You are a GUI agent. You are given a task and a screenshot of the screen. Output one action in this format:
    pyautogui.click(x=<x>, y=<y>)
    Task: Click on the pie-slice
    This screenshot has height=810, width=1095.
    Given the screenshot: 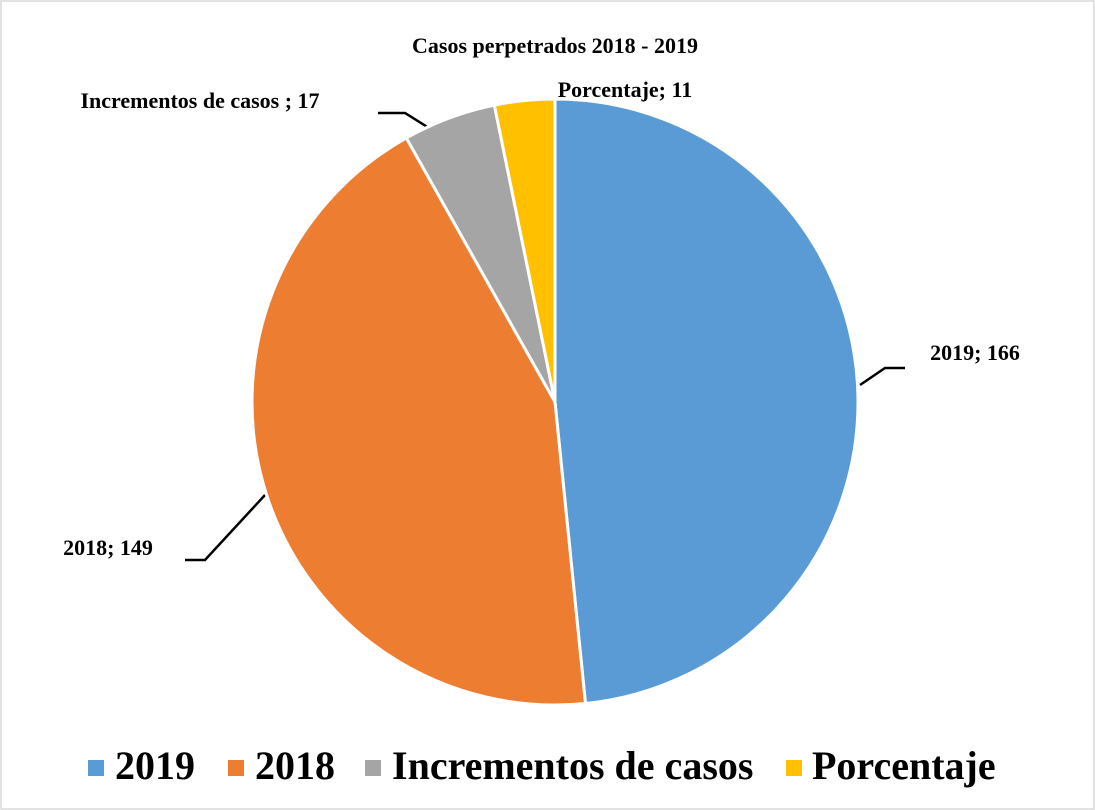 What is the action you would take?
    pyautogui.click(x=524, y=250)
    